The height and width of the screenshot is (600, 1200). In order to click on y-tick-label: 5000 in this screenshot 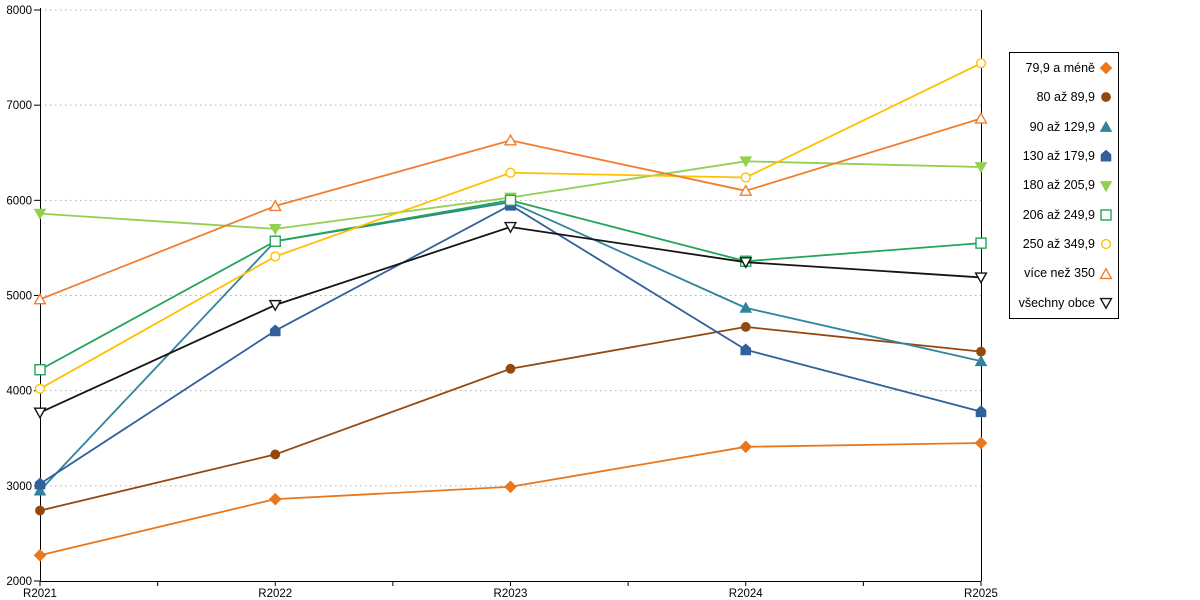, I will do `click(19, 297)`.